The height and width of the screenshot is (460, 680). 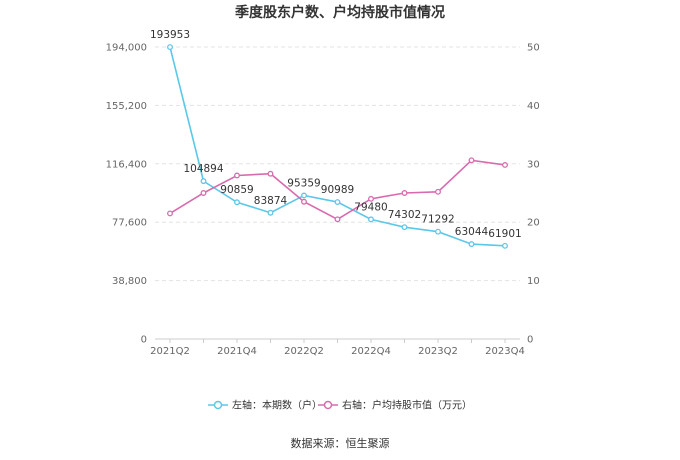 I want to click on data-label: 193953, so click(x=170, y=35).